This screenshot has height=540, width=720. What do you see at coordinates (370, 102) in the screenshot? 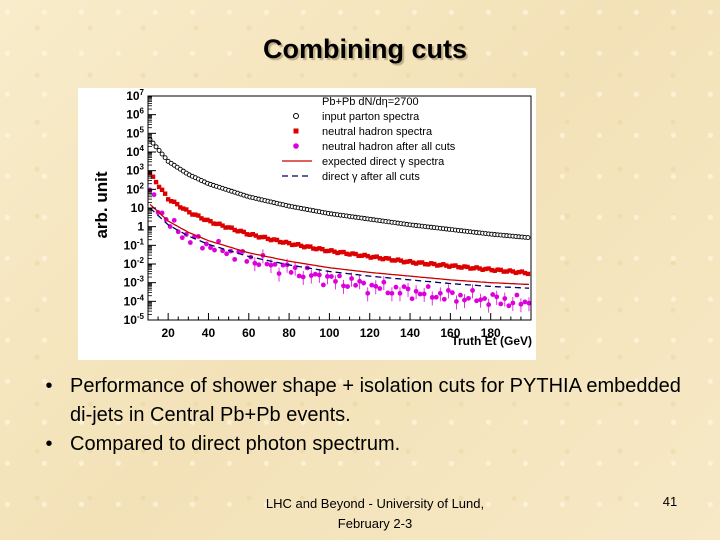
I see `legend-title: Pb+Pb dN/dη=2700` at bounding box center [370, 102].